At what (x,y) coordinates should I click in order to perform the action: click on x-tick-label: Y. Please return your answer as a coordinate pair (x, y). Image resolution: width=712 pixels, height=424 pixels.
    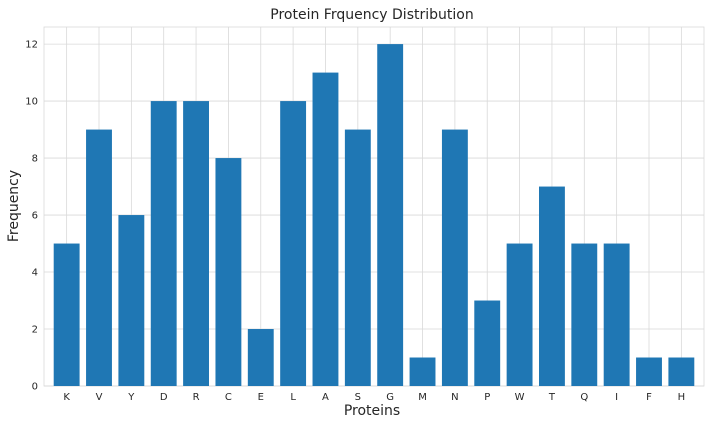
    Looking at the image, I should click on (131, 397).